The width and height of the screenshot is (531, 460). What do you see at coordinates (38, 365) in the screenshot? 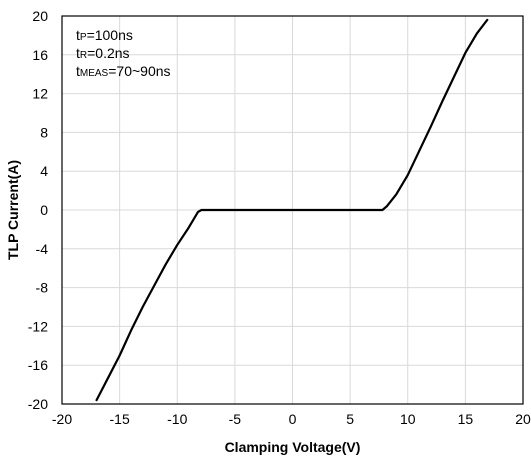
I see `y-tick-label: -16` at bounding box center [38, 365].